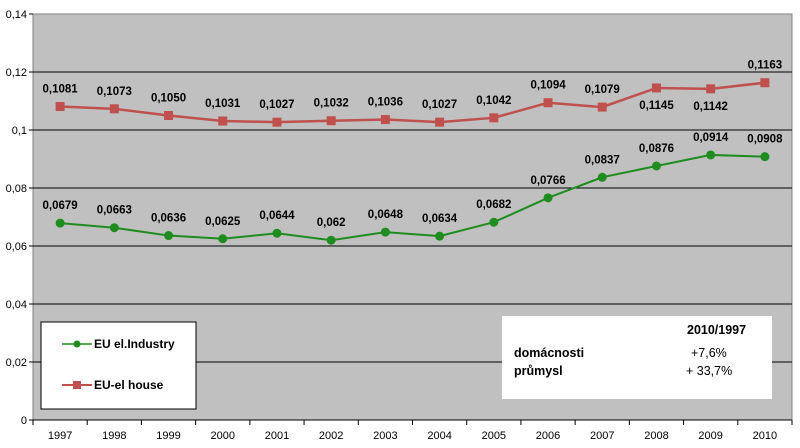  What do you see at coordinates (413, 102) in the screenshot?
I see `series-line` at bounding box center [413, 102].